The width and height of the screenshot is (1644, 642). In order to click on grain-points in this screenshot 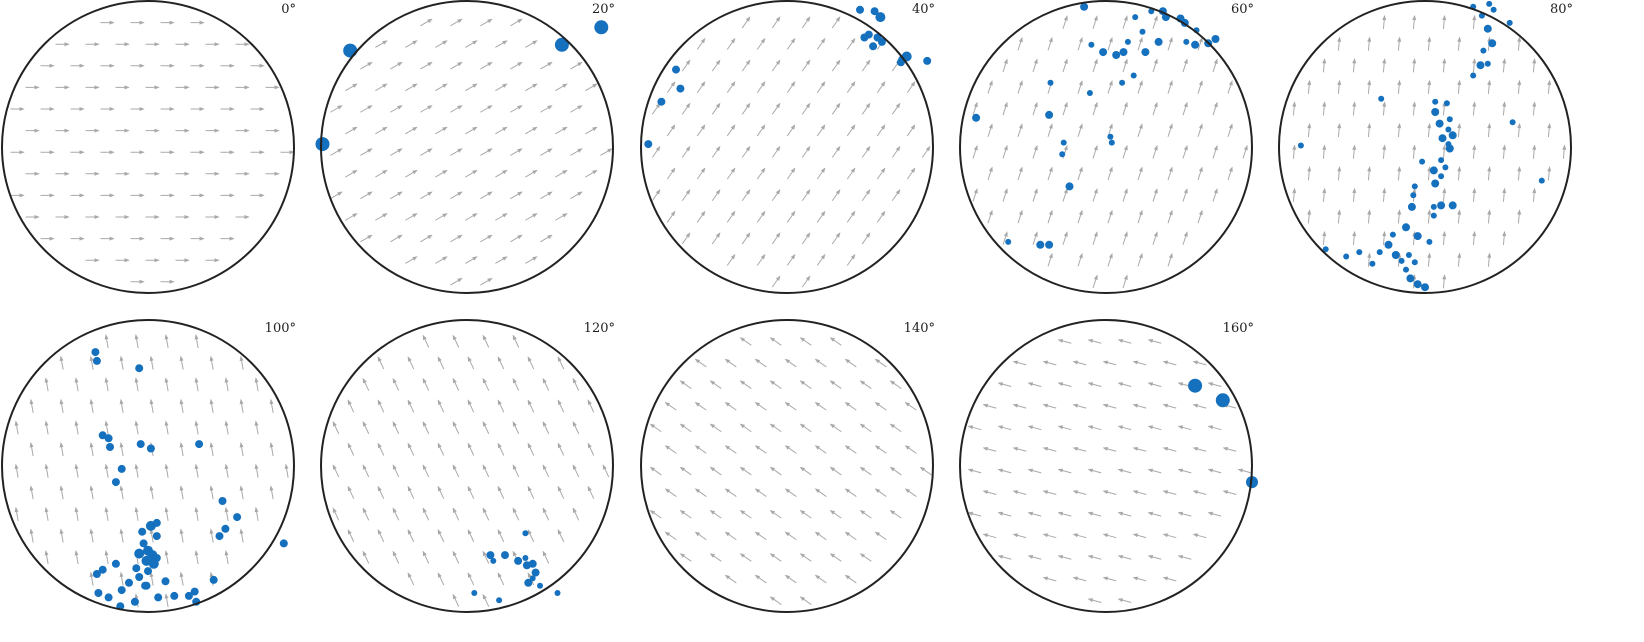, I will do `click(1096, 125)`.